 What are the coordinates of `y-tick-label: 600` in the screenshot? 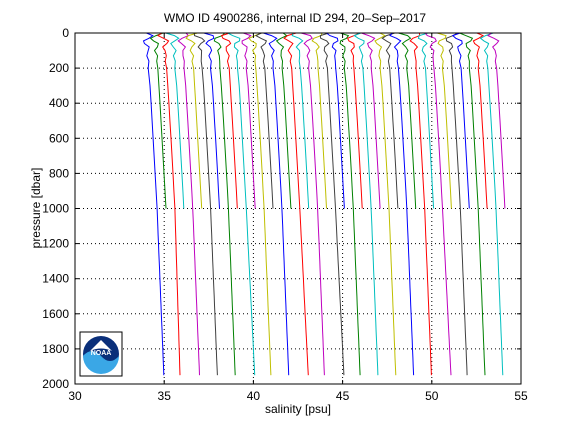 It's located at (59, 138).